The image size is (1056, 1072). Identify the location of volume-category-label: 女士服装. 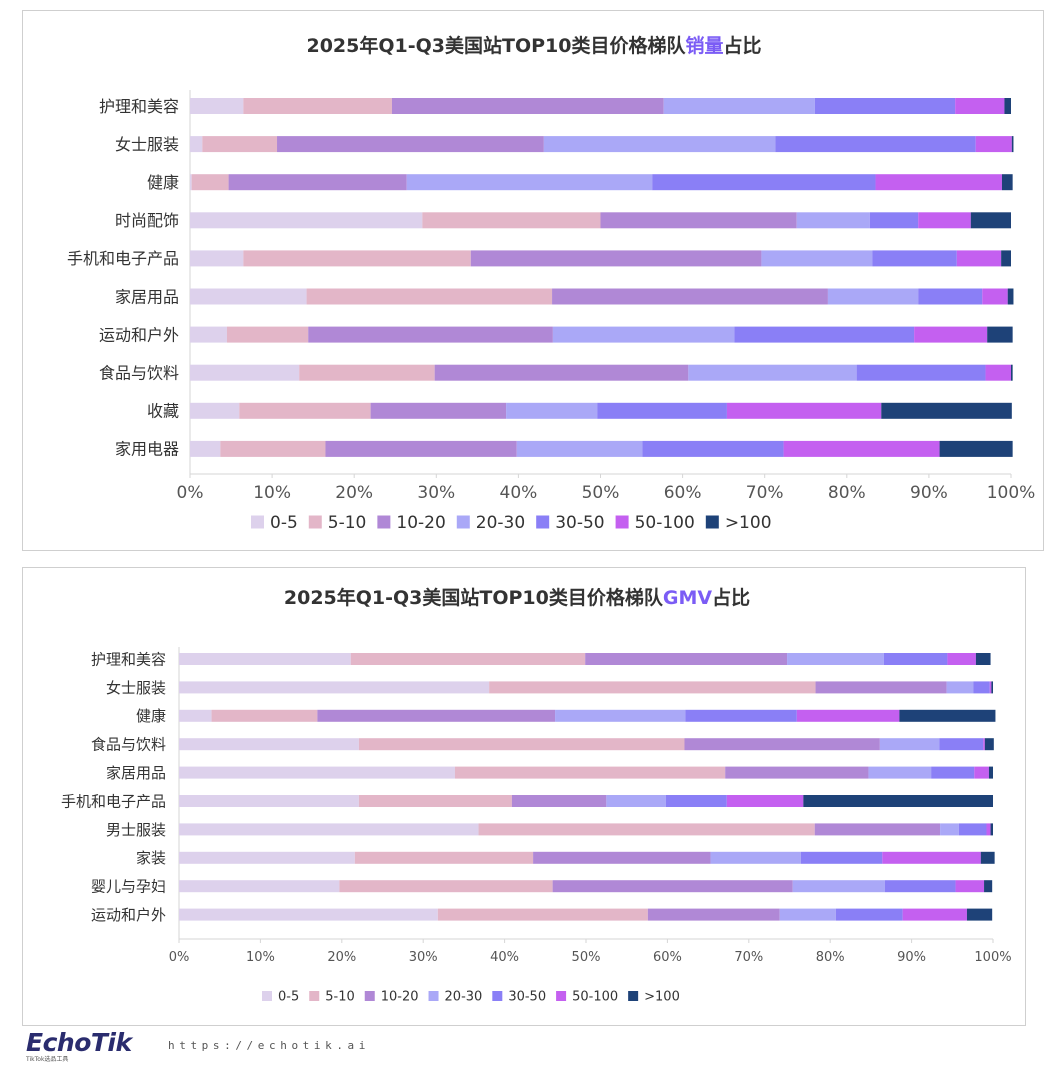
(147, 144).